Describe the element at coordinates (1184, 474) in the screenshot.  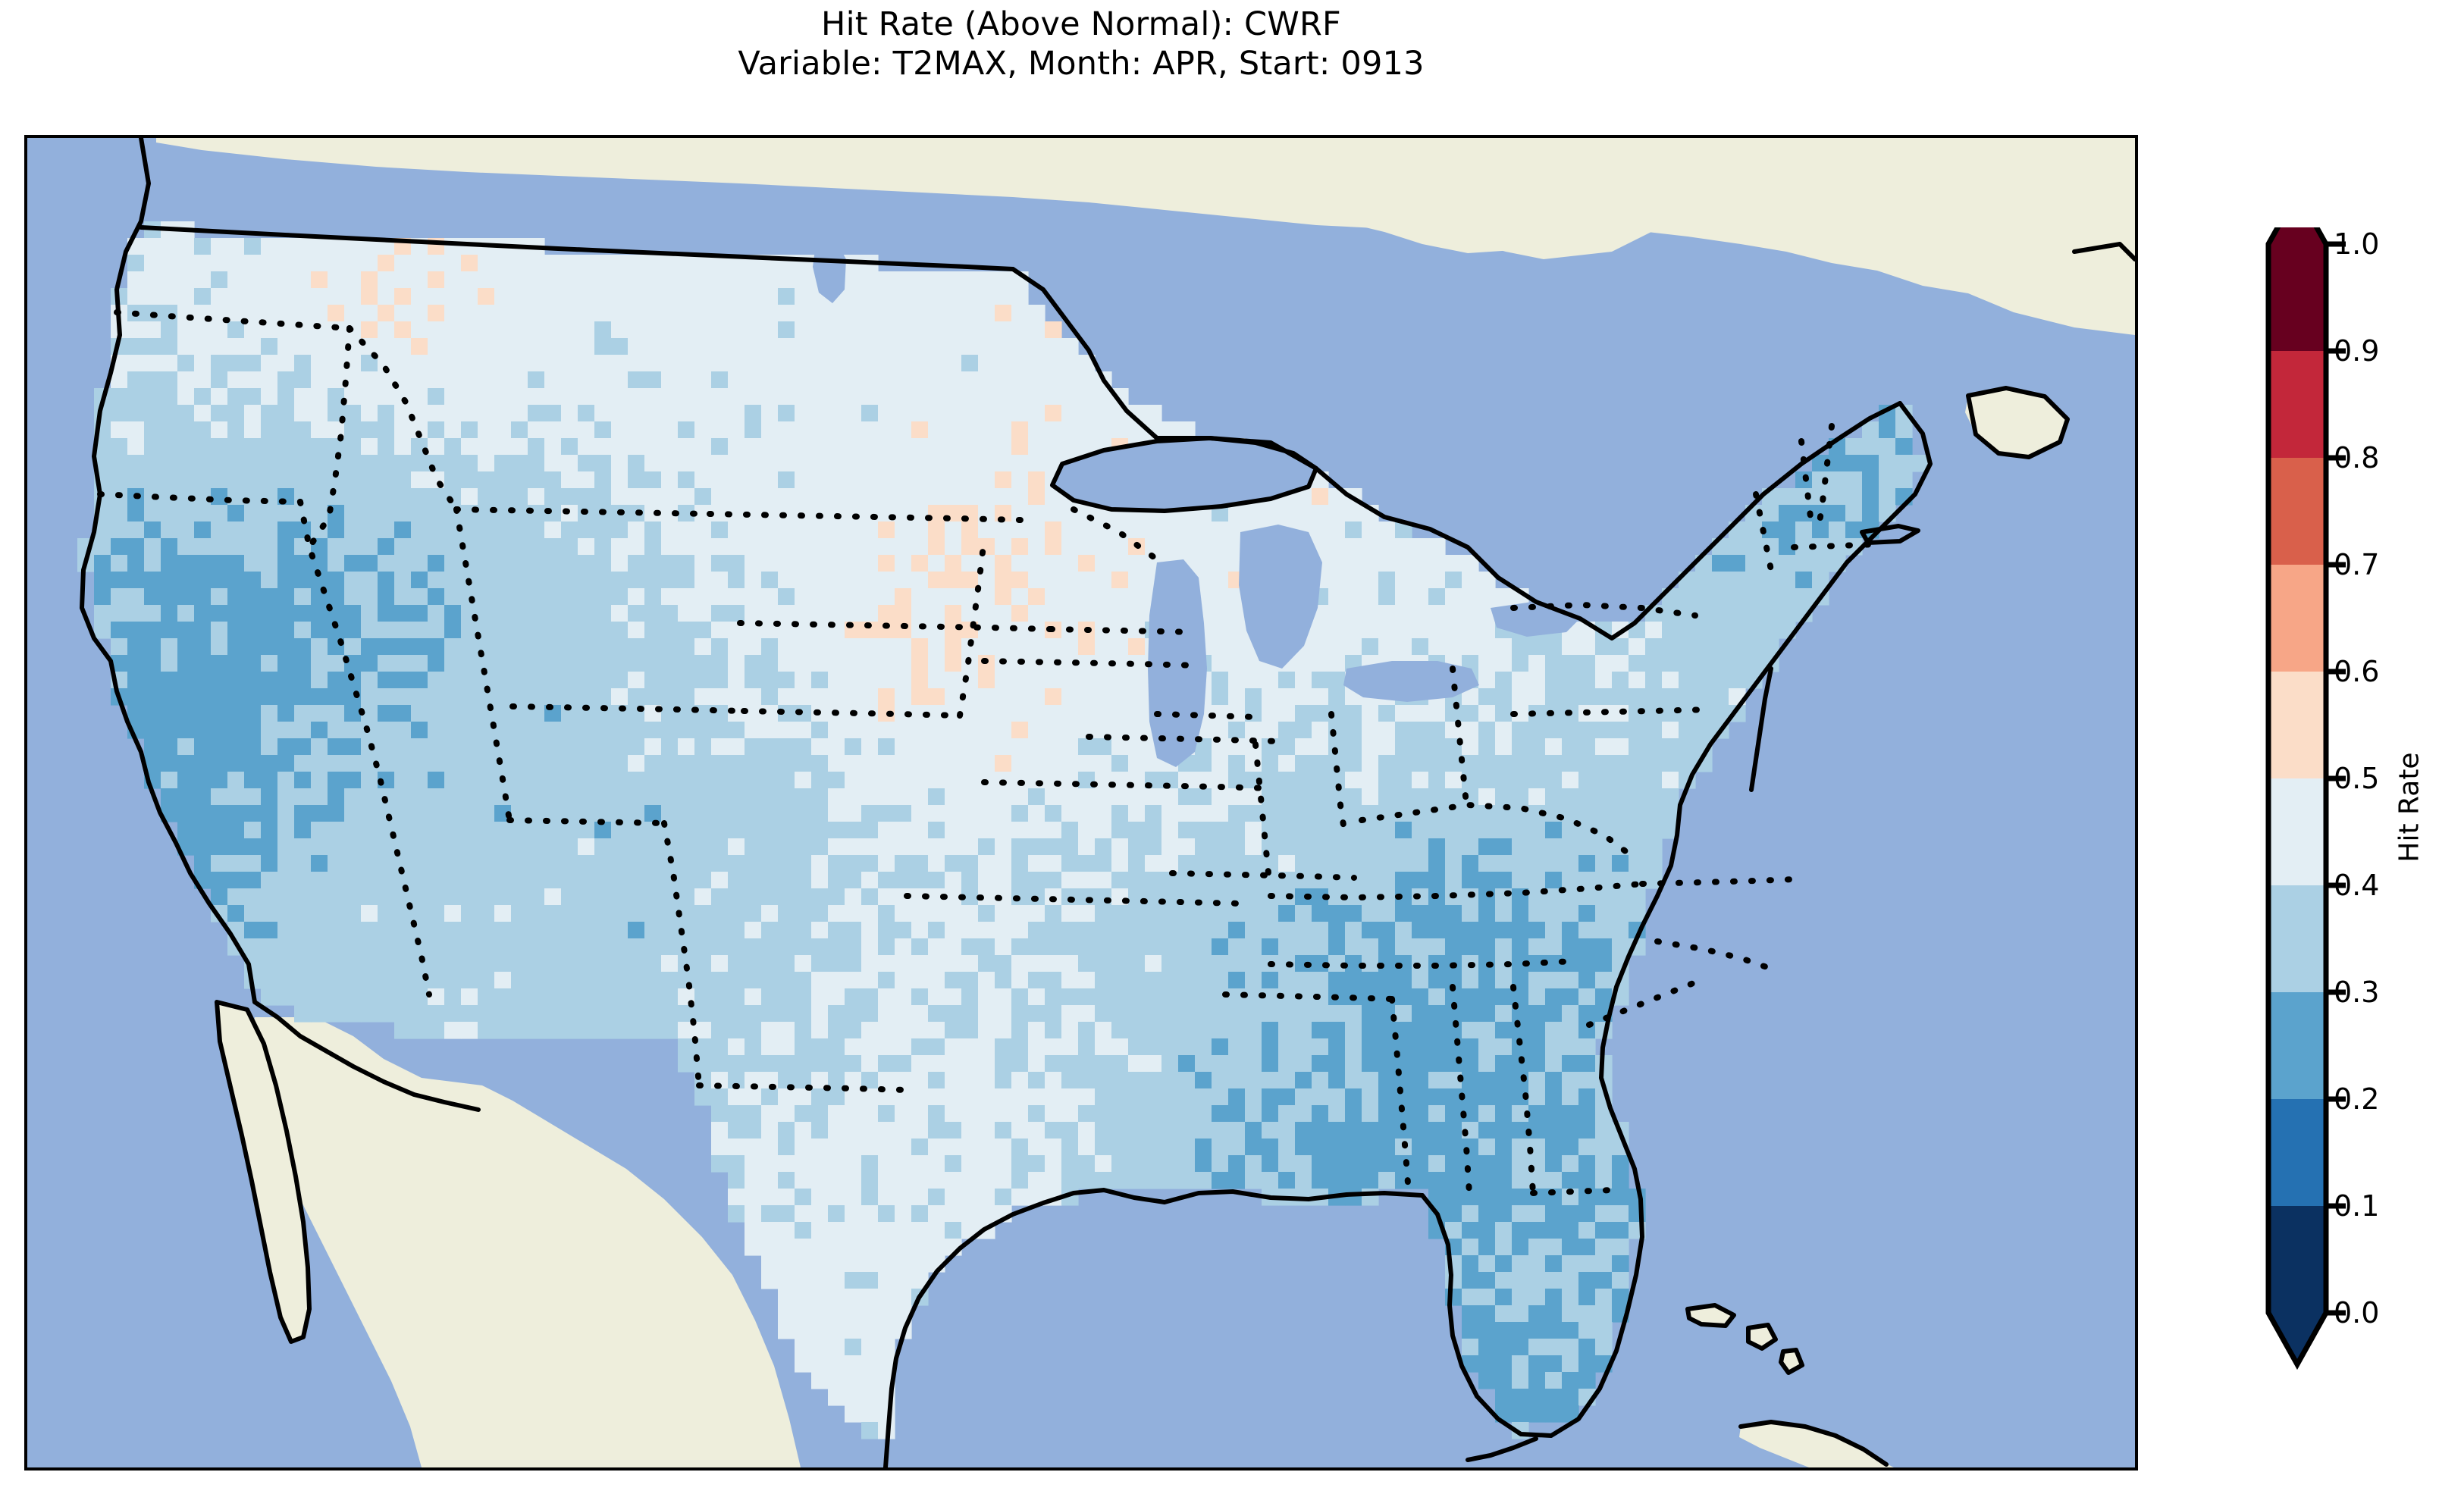
I see `lake-superior` at that location.